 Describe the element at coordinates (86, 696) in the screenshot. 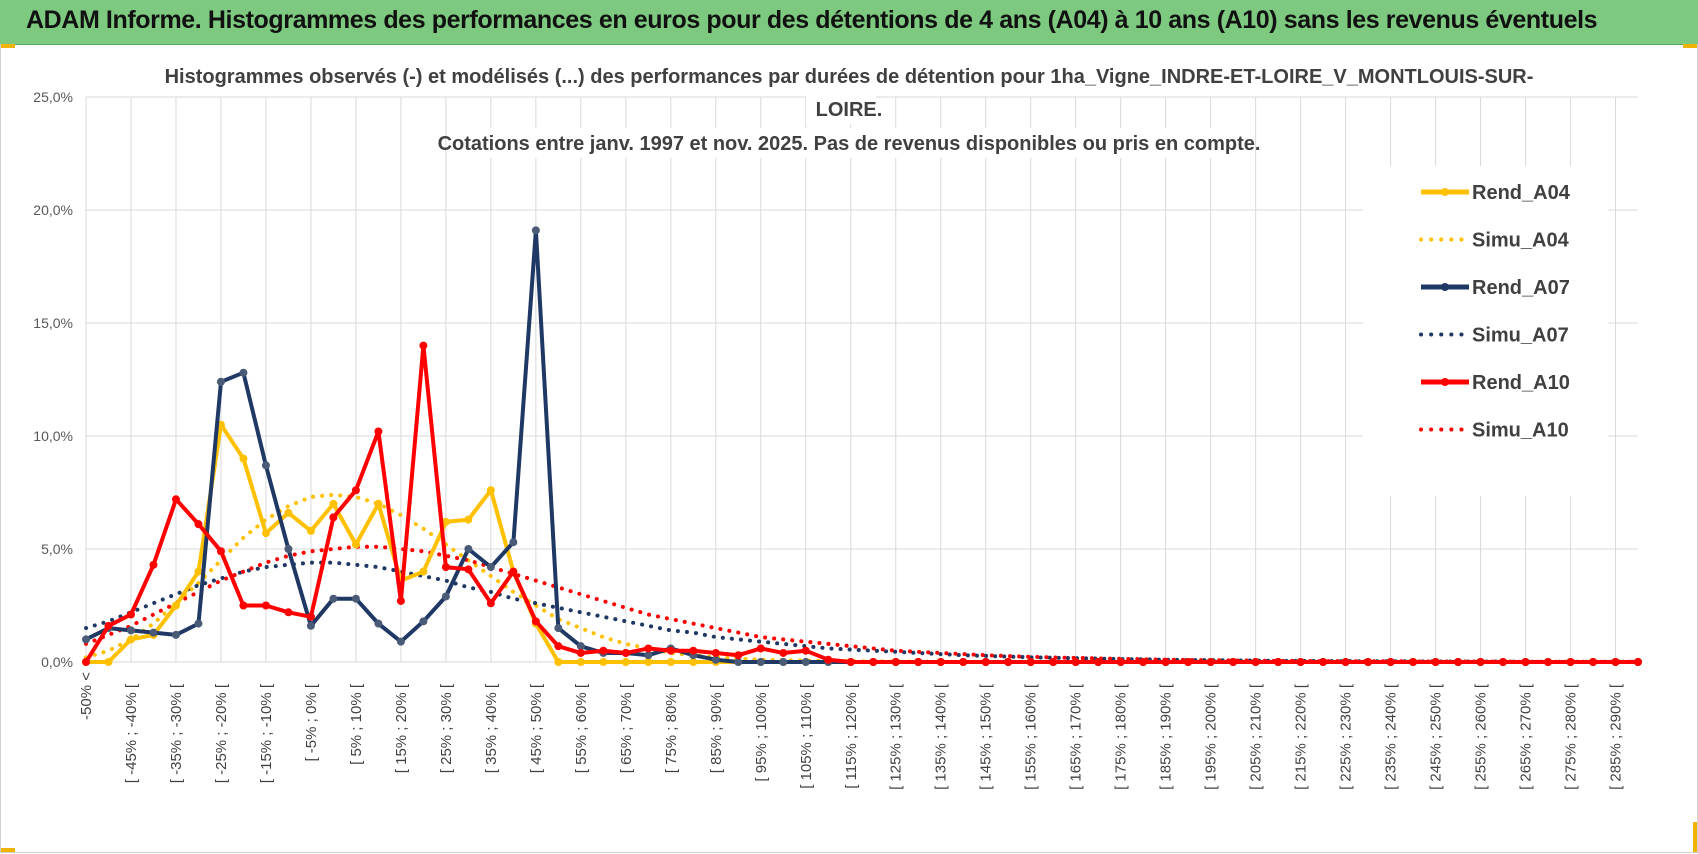

I see `x-tick-label: -50% <` at that location.